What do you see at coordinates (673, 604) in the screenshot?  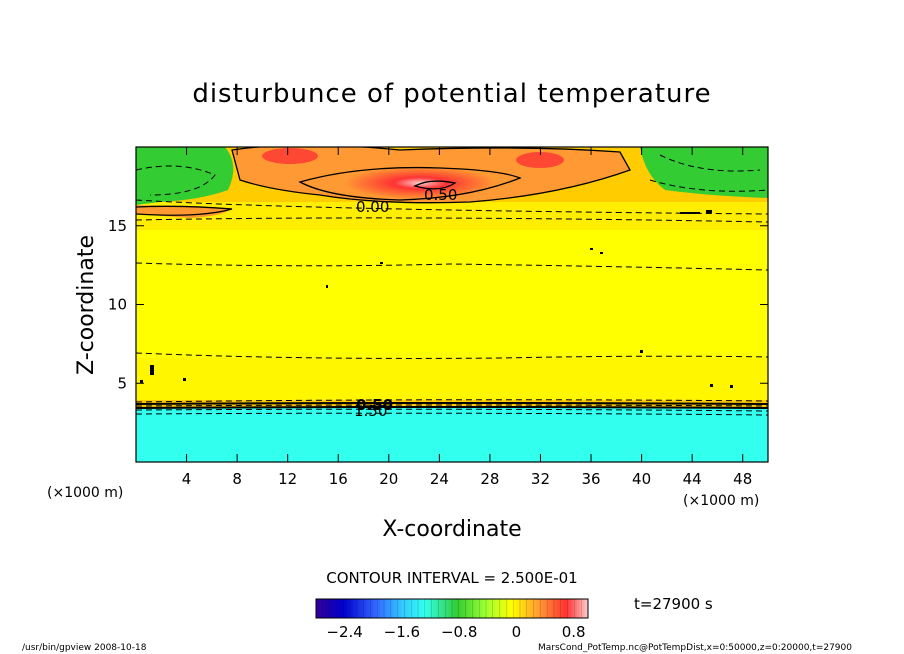 I see `time-label: t=27900 s` at bounding box center [673, 604].